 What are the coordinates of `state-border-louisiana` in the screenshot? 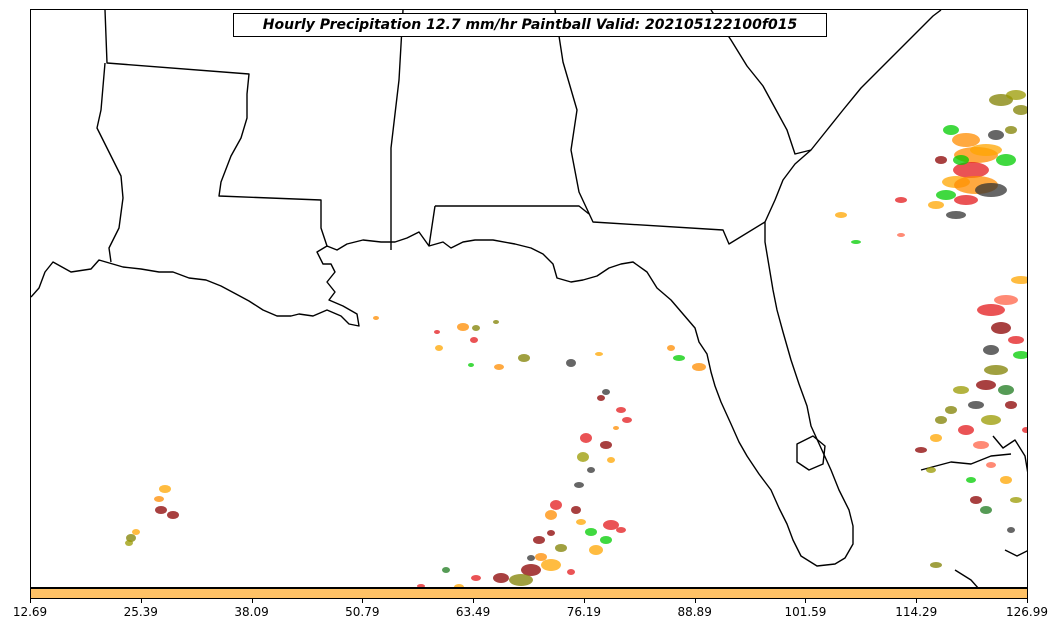 It's located at (216, 128).